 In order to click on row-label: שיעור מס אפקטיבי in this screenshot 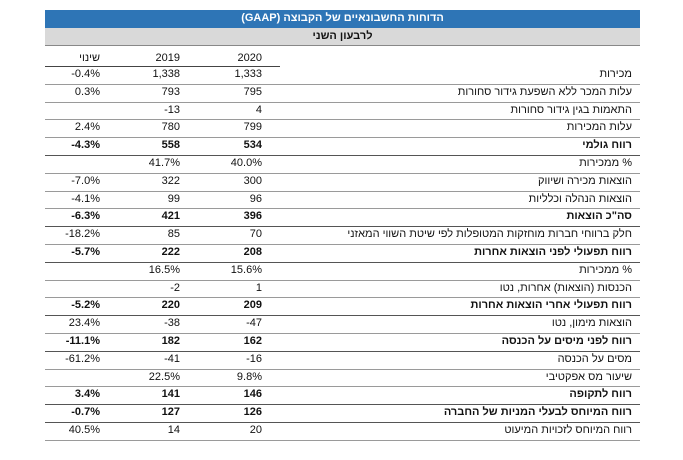, I will do `click(588, 376)`.